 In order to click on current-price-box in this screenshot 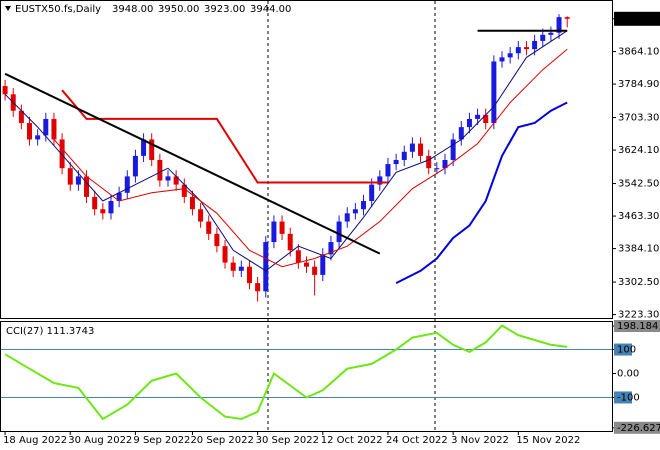, I will do `click(637, 18)`.